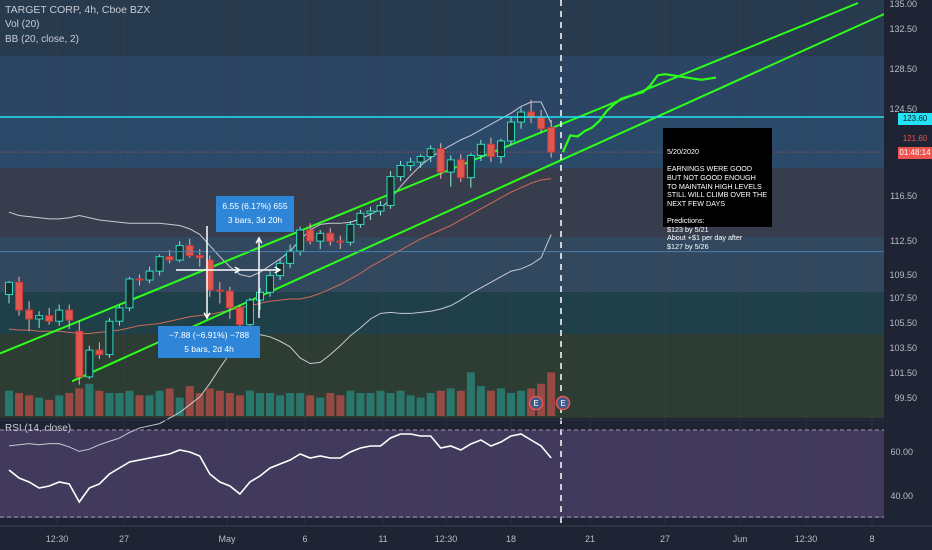 The height and width of the screenshot is (550, 932). Describe the element at coordinates (903, 373) in the screenshot. I see `price-tick-label: 101.50` at that location.